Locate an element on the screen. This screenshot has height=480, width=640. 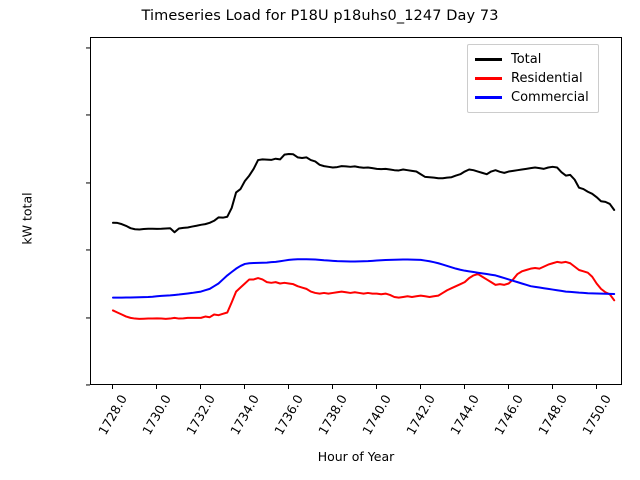
series-line-total is located at coordinates (363, 193).